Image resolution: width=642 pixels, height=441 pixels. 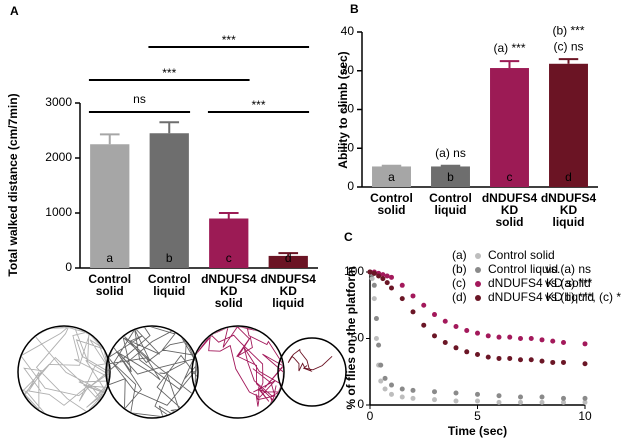 What do you see at coordinates (348, 31) in the screenshot?
I see `y-tick-label: 40` at bounding box center [348, 31].